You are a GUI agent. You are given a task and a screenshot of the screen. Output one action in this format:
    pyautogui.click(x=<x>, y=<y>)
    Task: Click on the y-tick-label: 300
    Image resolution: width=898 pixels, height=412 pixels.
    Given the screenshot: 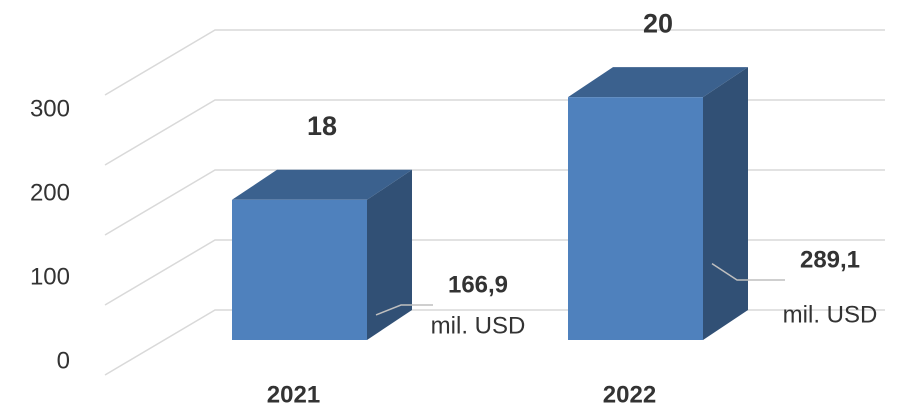 What is the action you would take?
    pyautogui.click(x=50, y=108)
    